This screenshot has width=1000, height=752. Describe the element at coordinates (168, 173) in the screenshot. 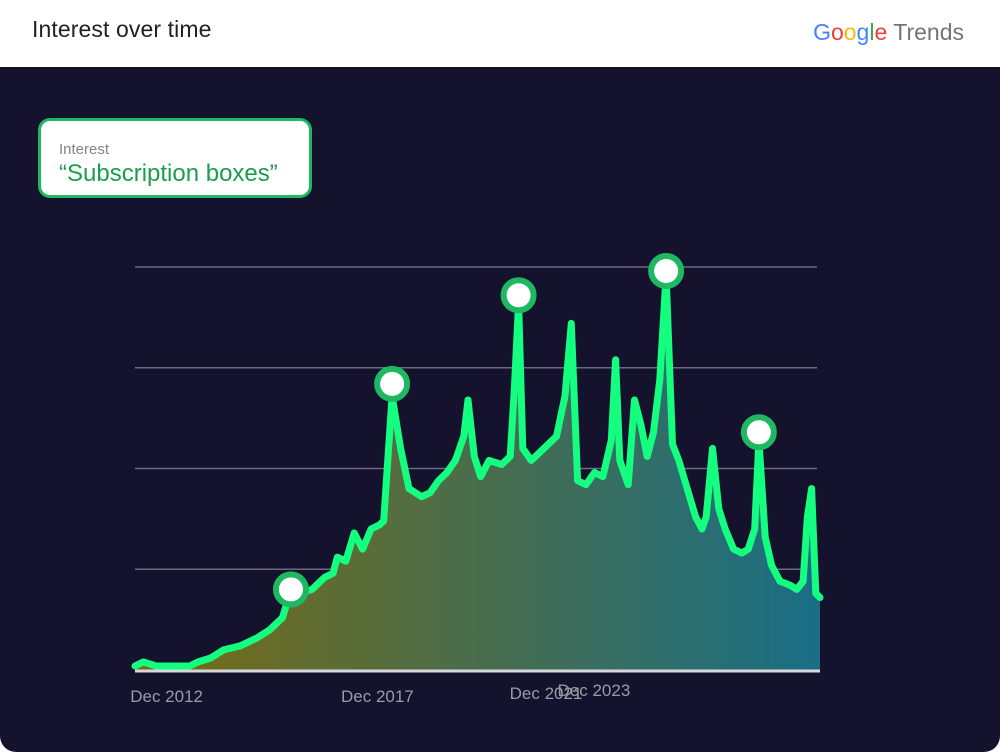

I see `legend-term: “Subscription boxes”` at that location.